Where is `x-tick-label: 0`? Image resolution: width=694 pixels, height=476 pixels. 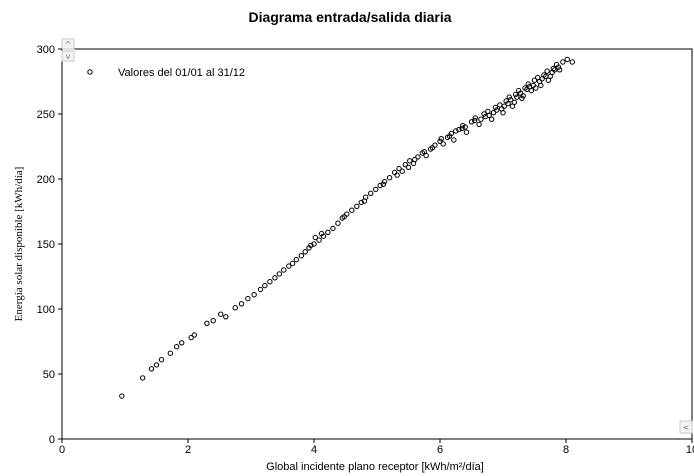
x-tick-label: 0 is located at coordinates (62, 450).